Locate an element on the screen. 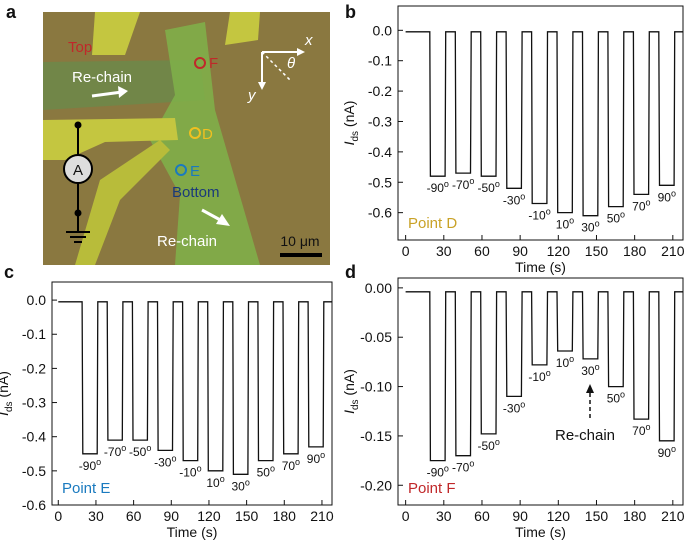  y-title-sub: ds is located at coordinates (9, 406).